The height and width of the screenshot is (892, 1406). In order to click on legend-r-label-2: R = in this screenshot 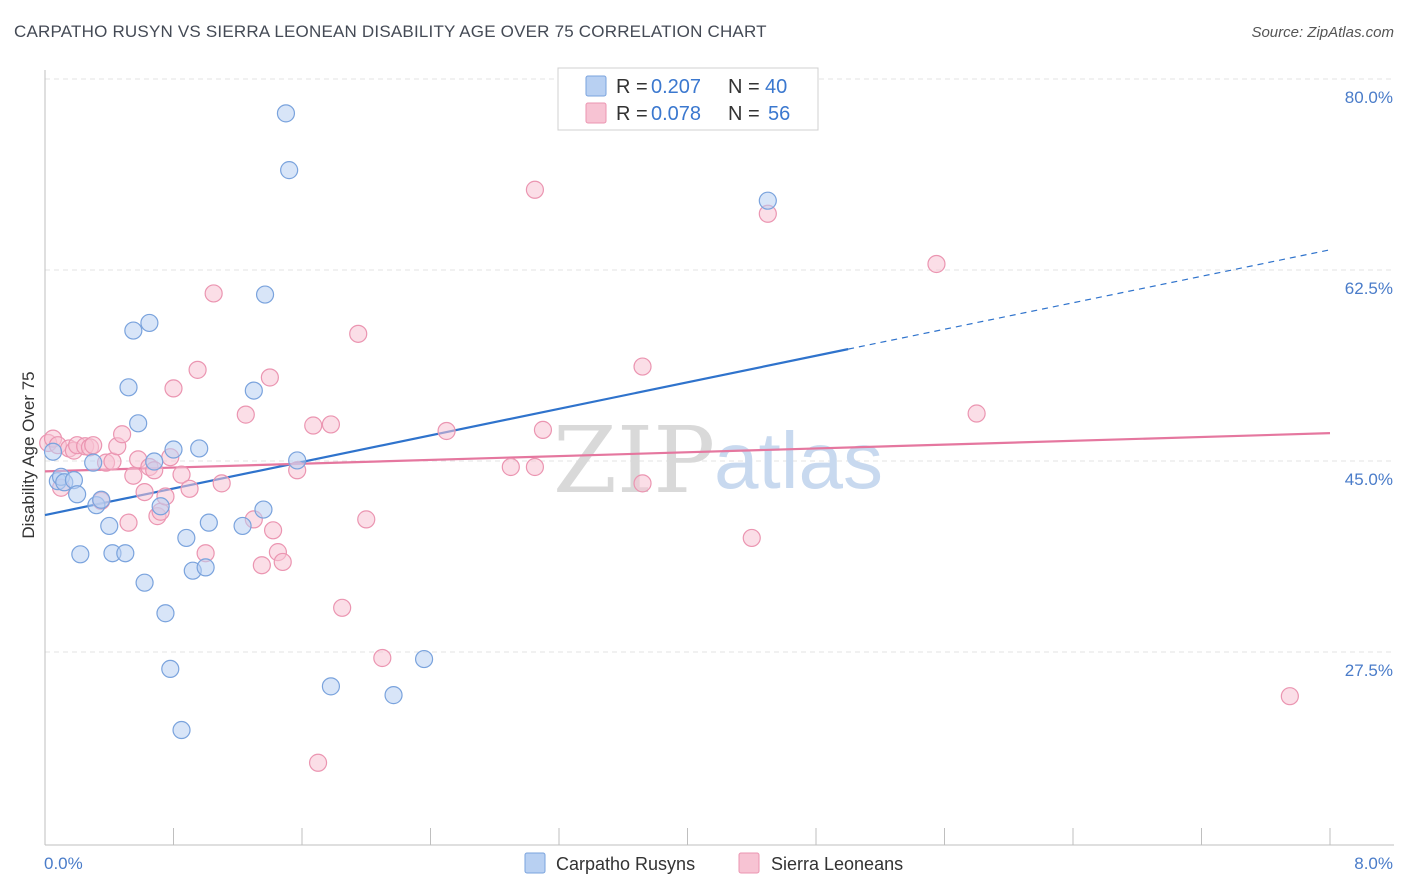, I will do `click(632, 114)`.